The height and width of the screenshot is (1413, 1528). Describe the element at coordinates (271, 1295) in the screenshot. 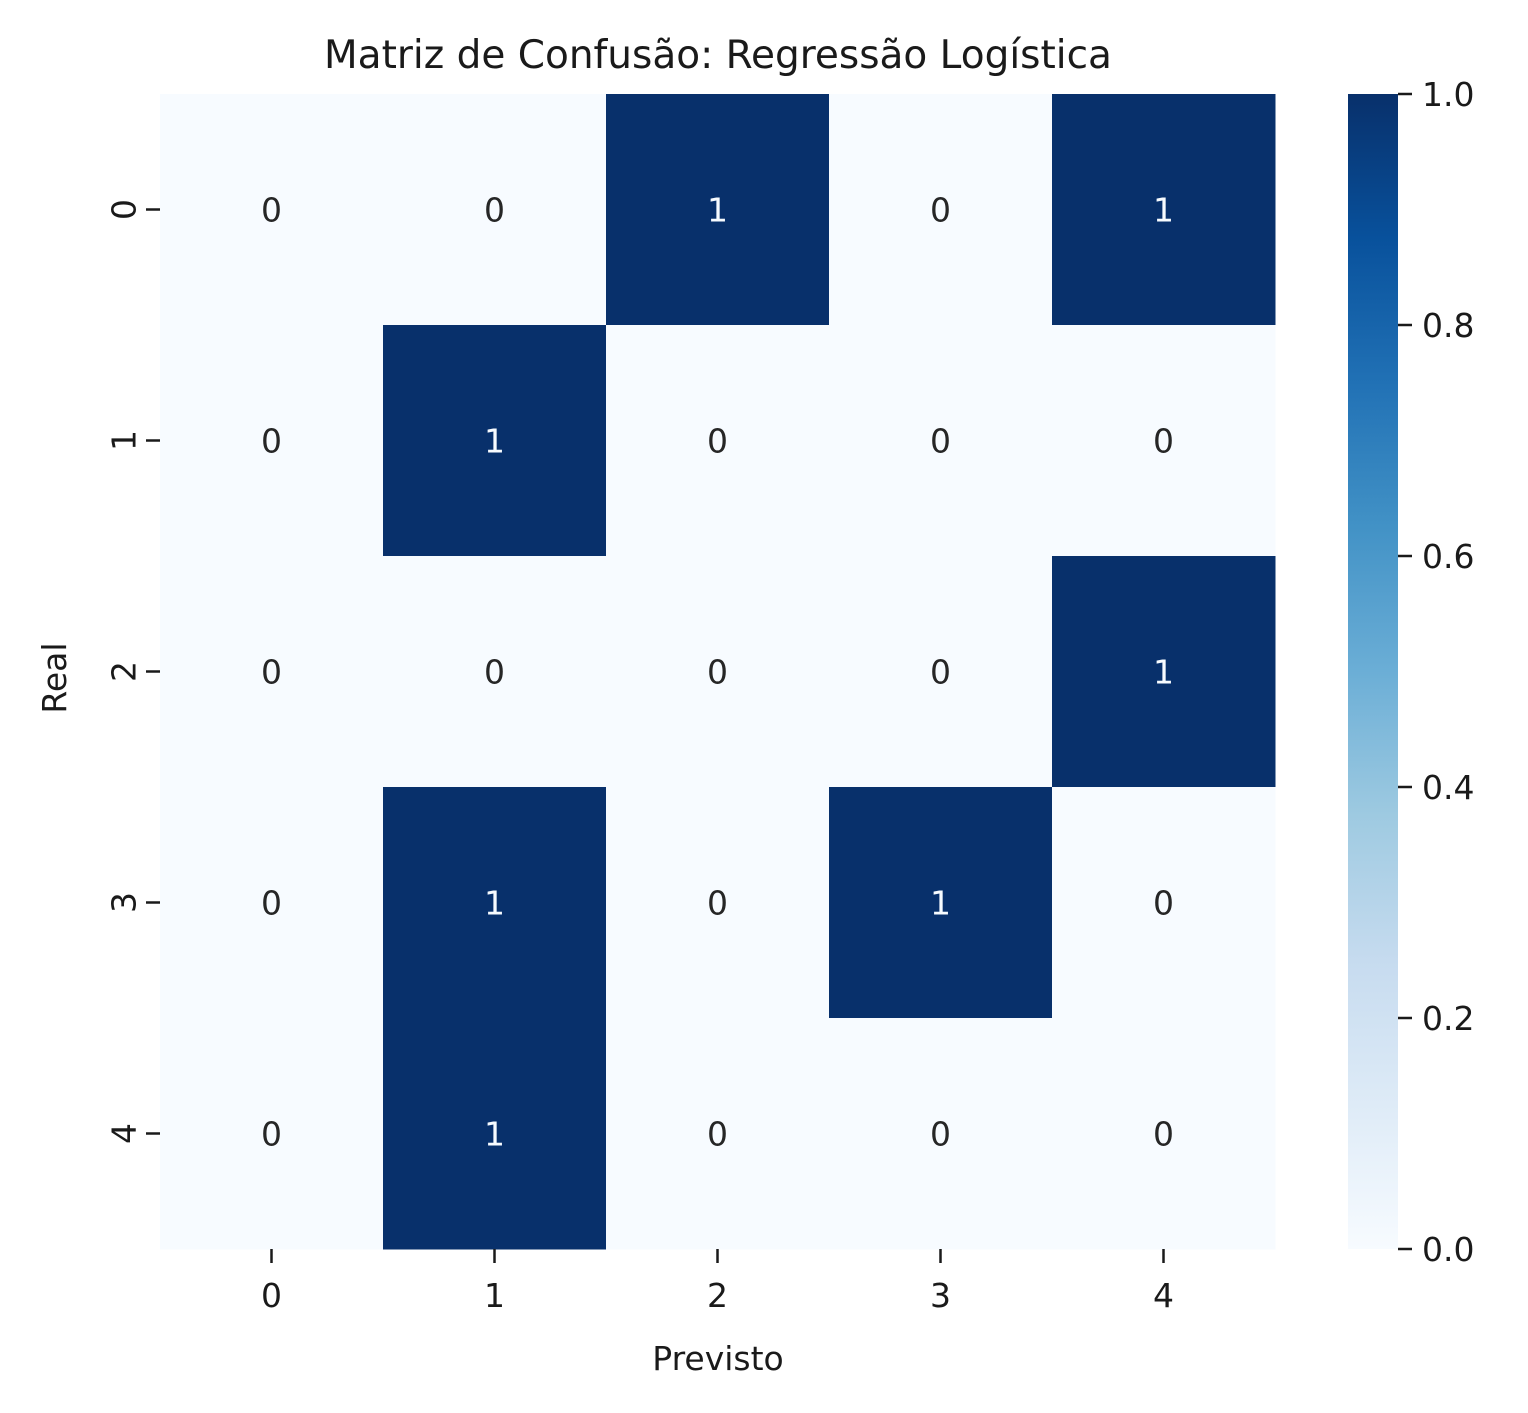

I see `x-tick-label: 0` at that location.